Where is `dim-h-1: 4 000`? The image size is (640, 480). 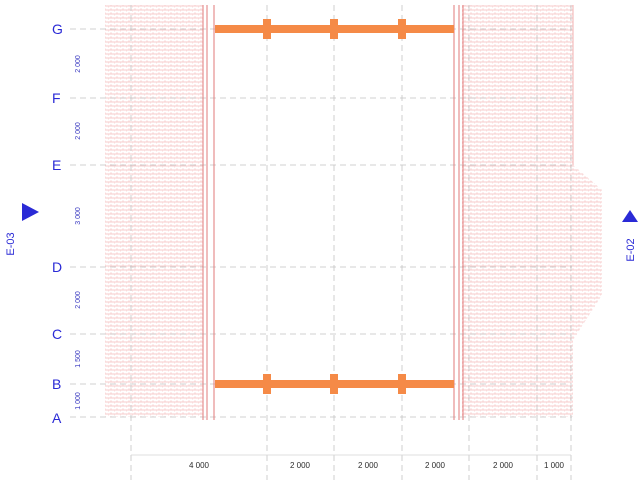 dim-h-1: 4 000 is located at coordinates (199, 465).